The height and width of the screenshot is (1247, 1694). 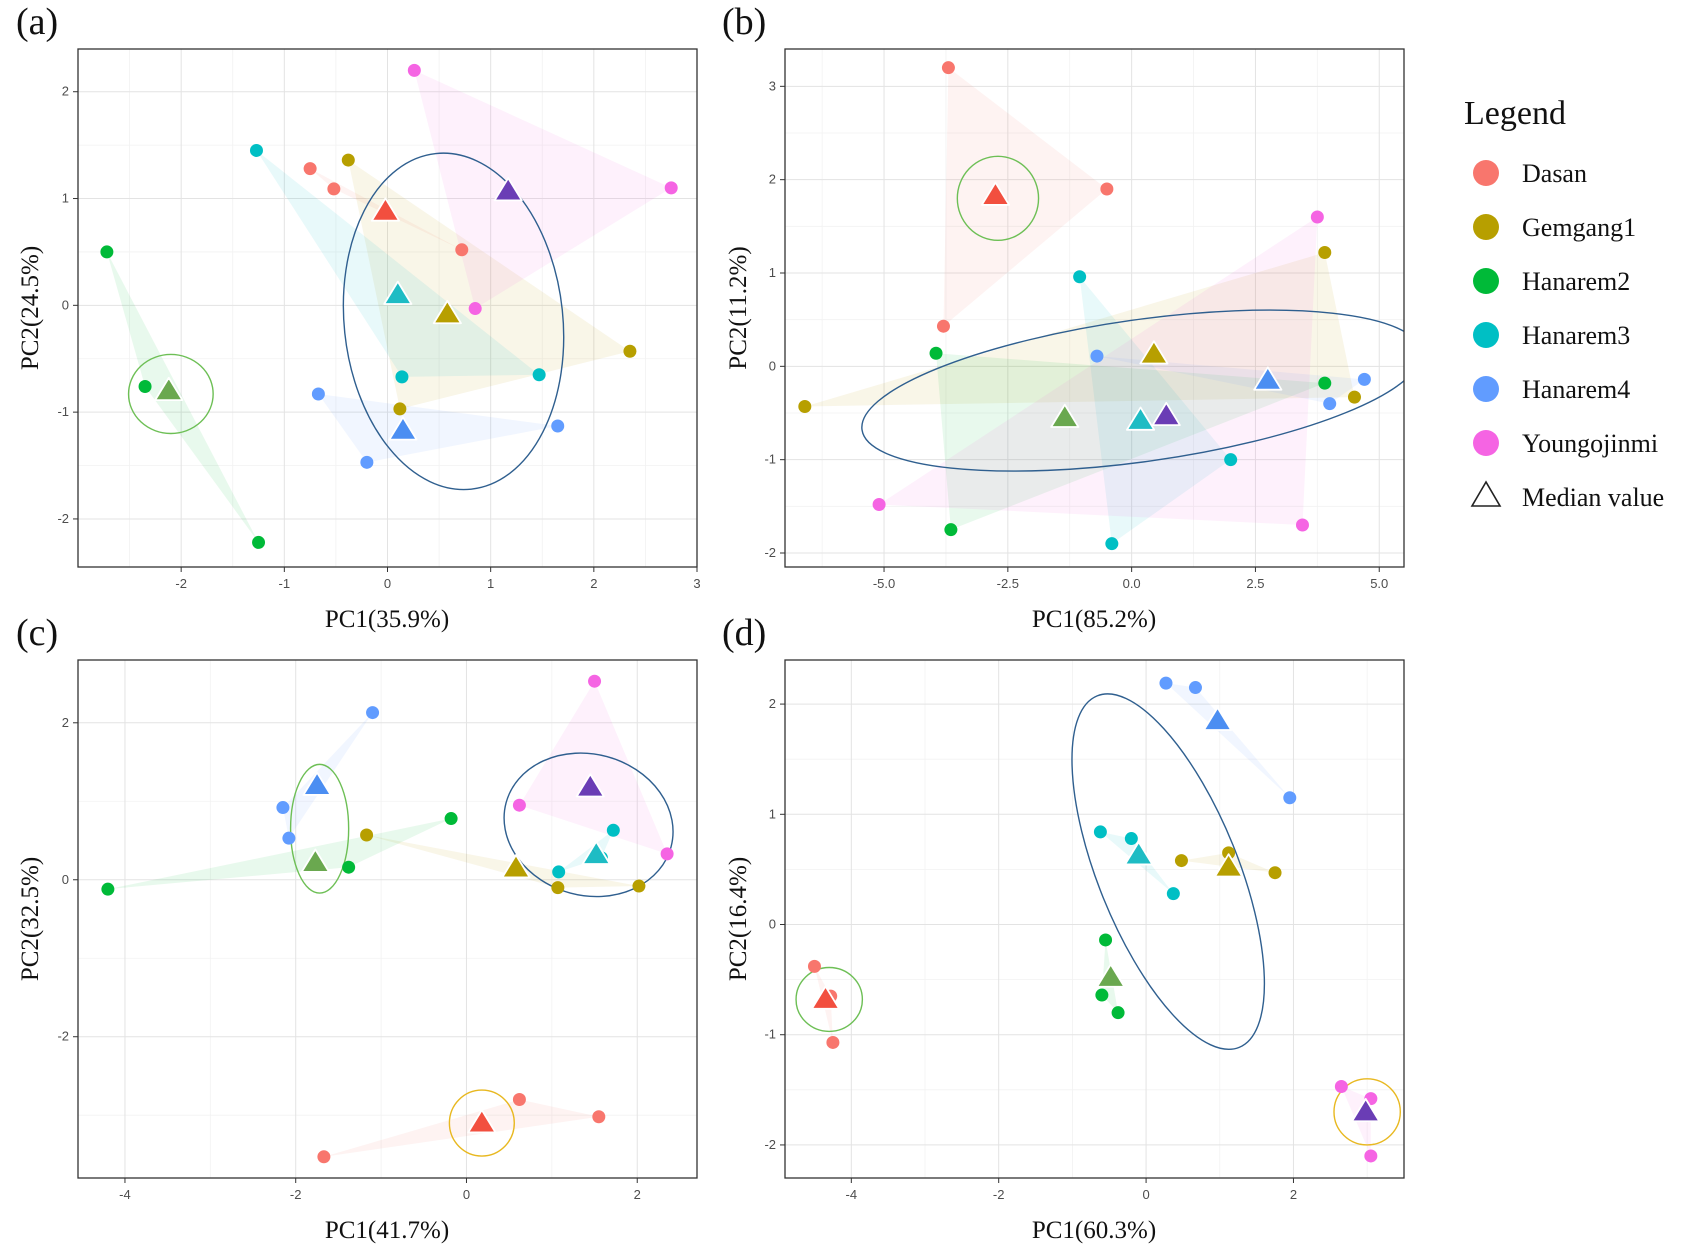 What do you see at coordinates (1130, 441) in the screenshot?
I see `hull-hanarem2-b` at bounding box center [1130, 441].